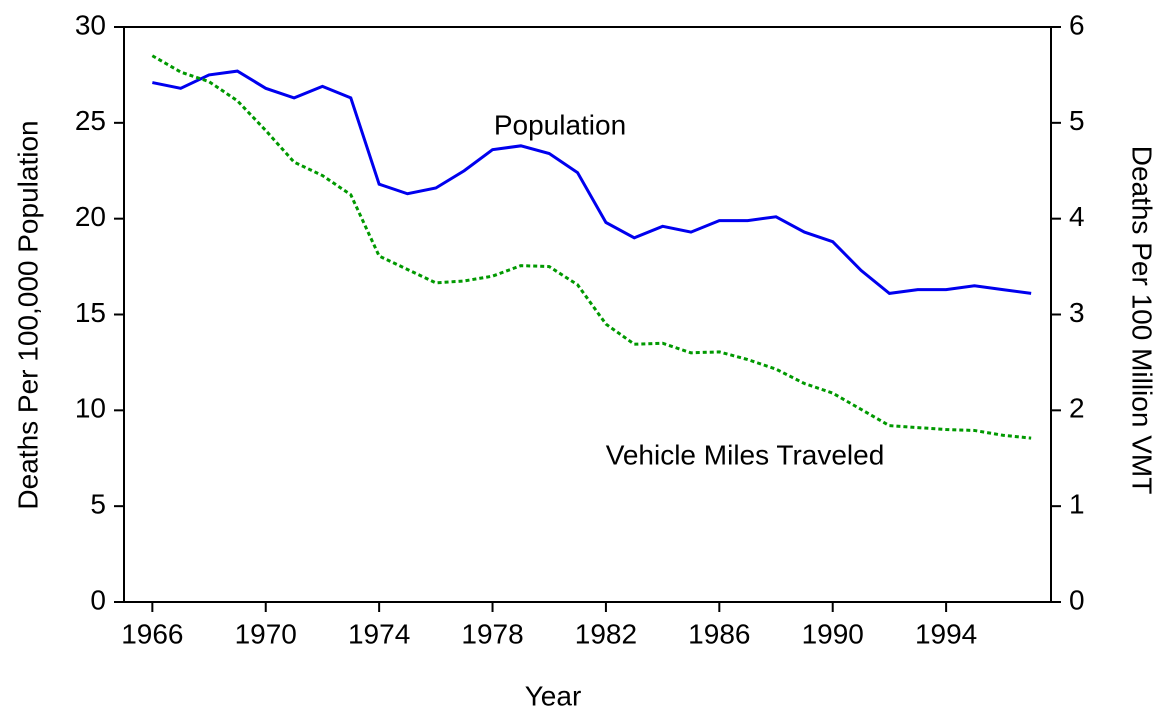 Image resolution: width=1163 pixels, height=715 pixels. Describe the element at coordinates (1077, 312) in the screenshot. I see `y2-tick-label: 3` at that location.